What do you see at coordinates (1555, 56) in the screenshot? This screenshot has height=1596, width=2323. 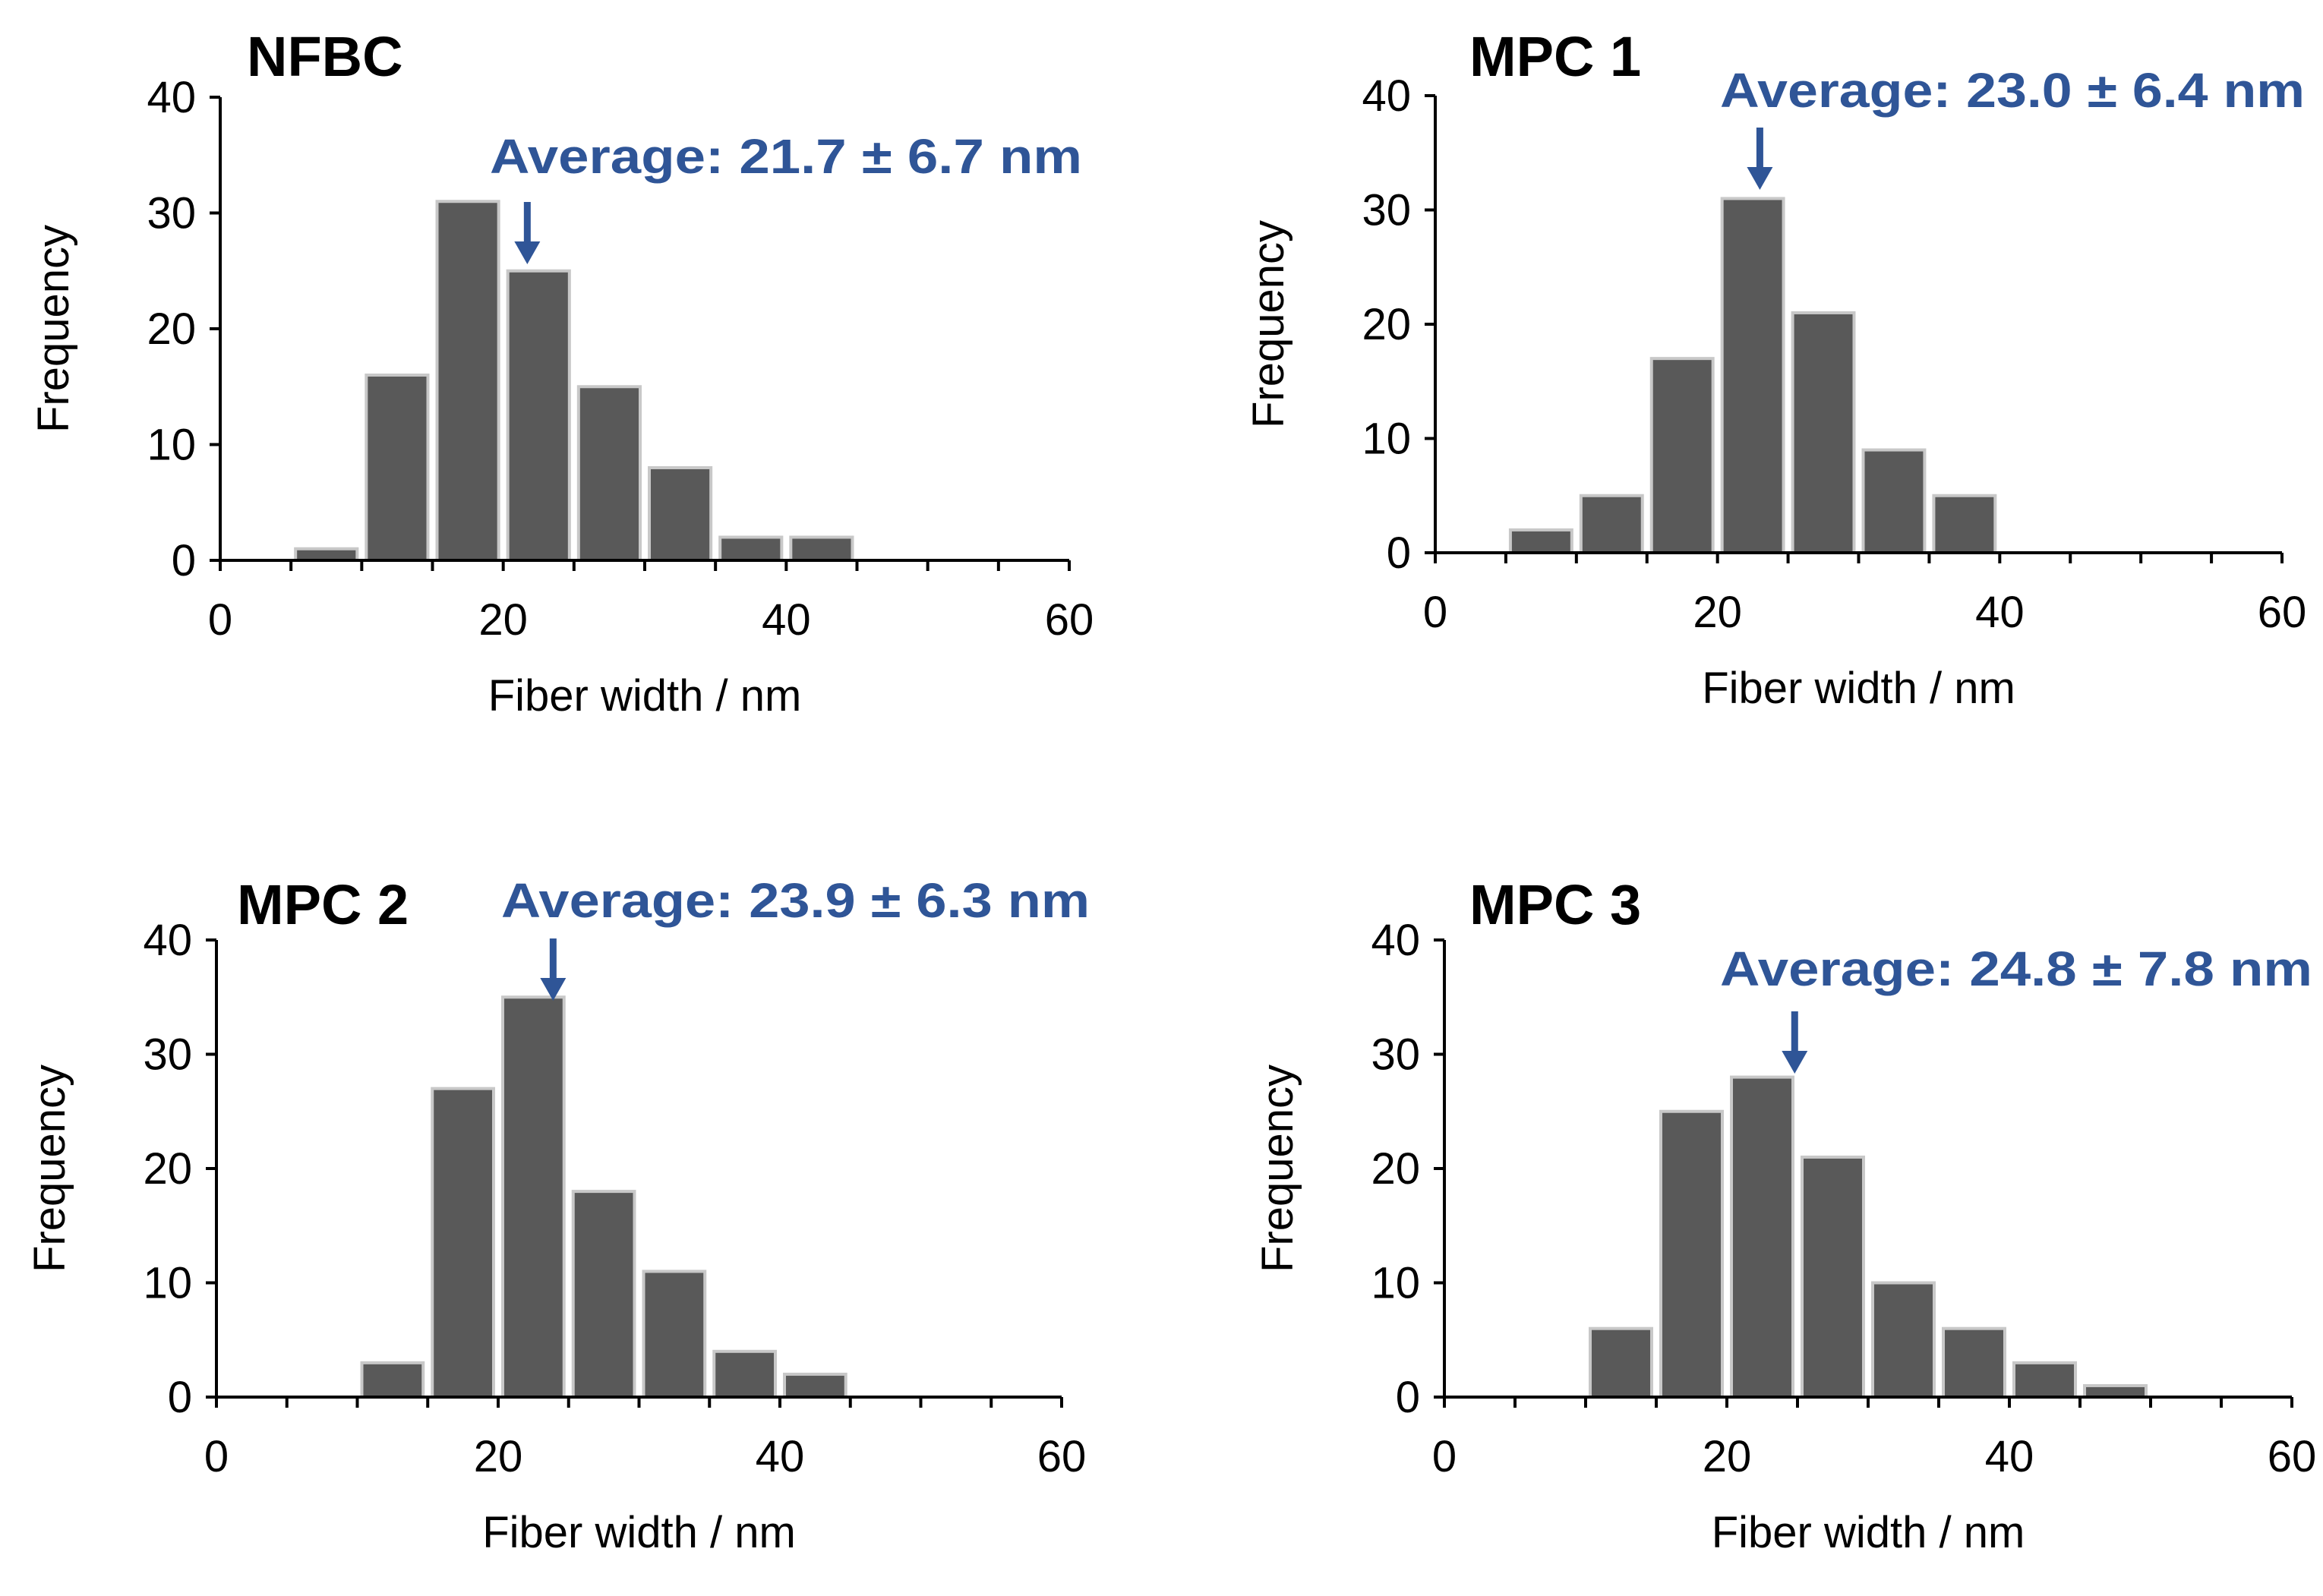 I see `panel-title: MPC 1` at bounding box center [1555, 56].